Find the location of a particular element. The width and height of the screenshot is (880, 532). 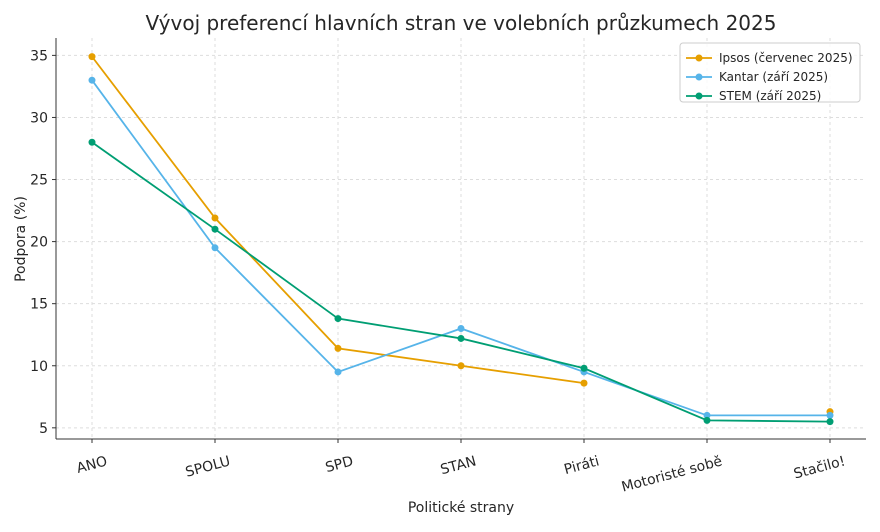

x-tick-label: Motoristé sobě is located at coordinates (672, 474).